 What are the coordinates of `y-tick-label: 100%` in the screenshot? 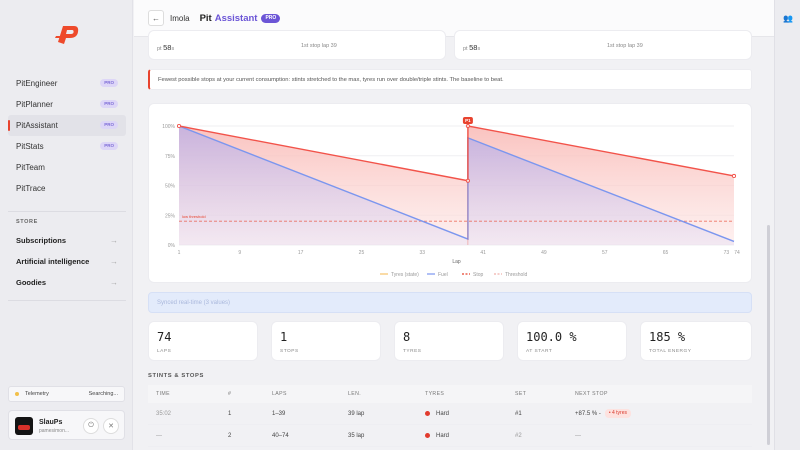 It's located at (168, 127).